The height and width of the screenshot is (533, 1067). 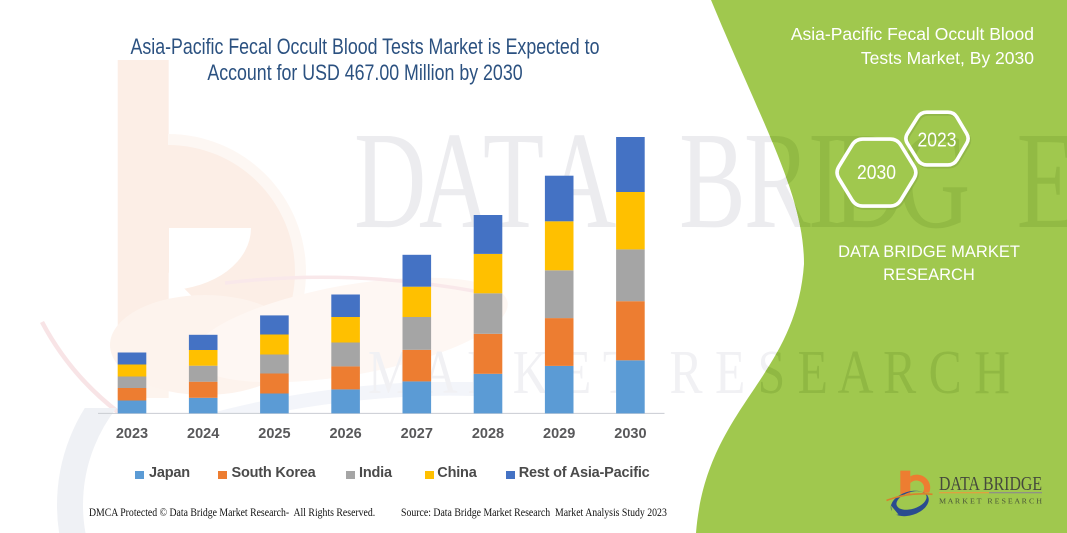 I want to click on svg-text: 2030, so click(x=876, y=173).